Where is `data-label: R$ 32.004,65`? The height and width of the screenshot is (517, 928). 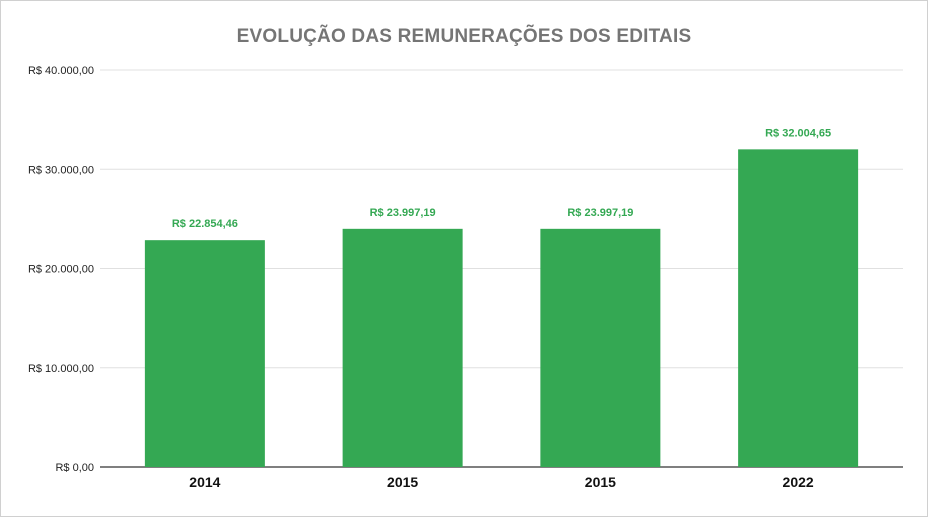
data-label: R$ 32.004,65 is located at coordinates (798, 133).